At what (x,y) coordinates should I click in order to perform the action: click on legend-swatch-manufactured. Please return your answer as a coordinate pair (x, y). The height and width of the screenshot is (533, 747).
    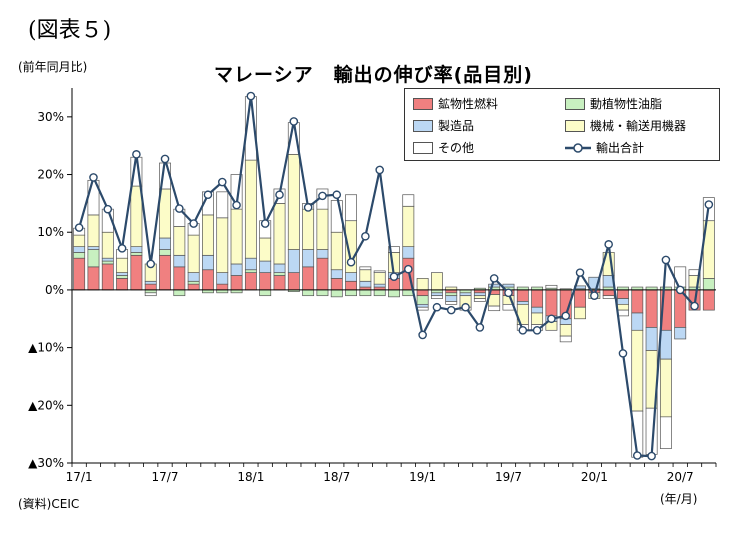
    Looking at the image, I should click on (423, 125).